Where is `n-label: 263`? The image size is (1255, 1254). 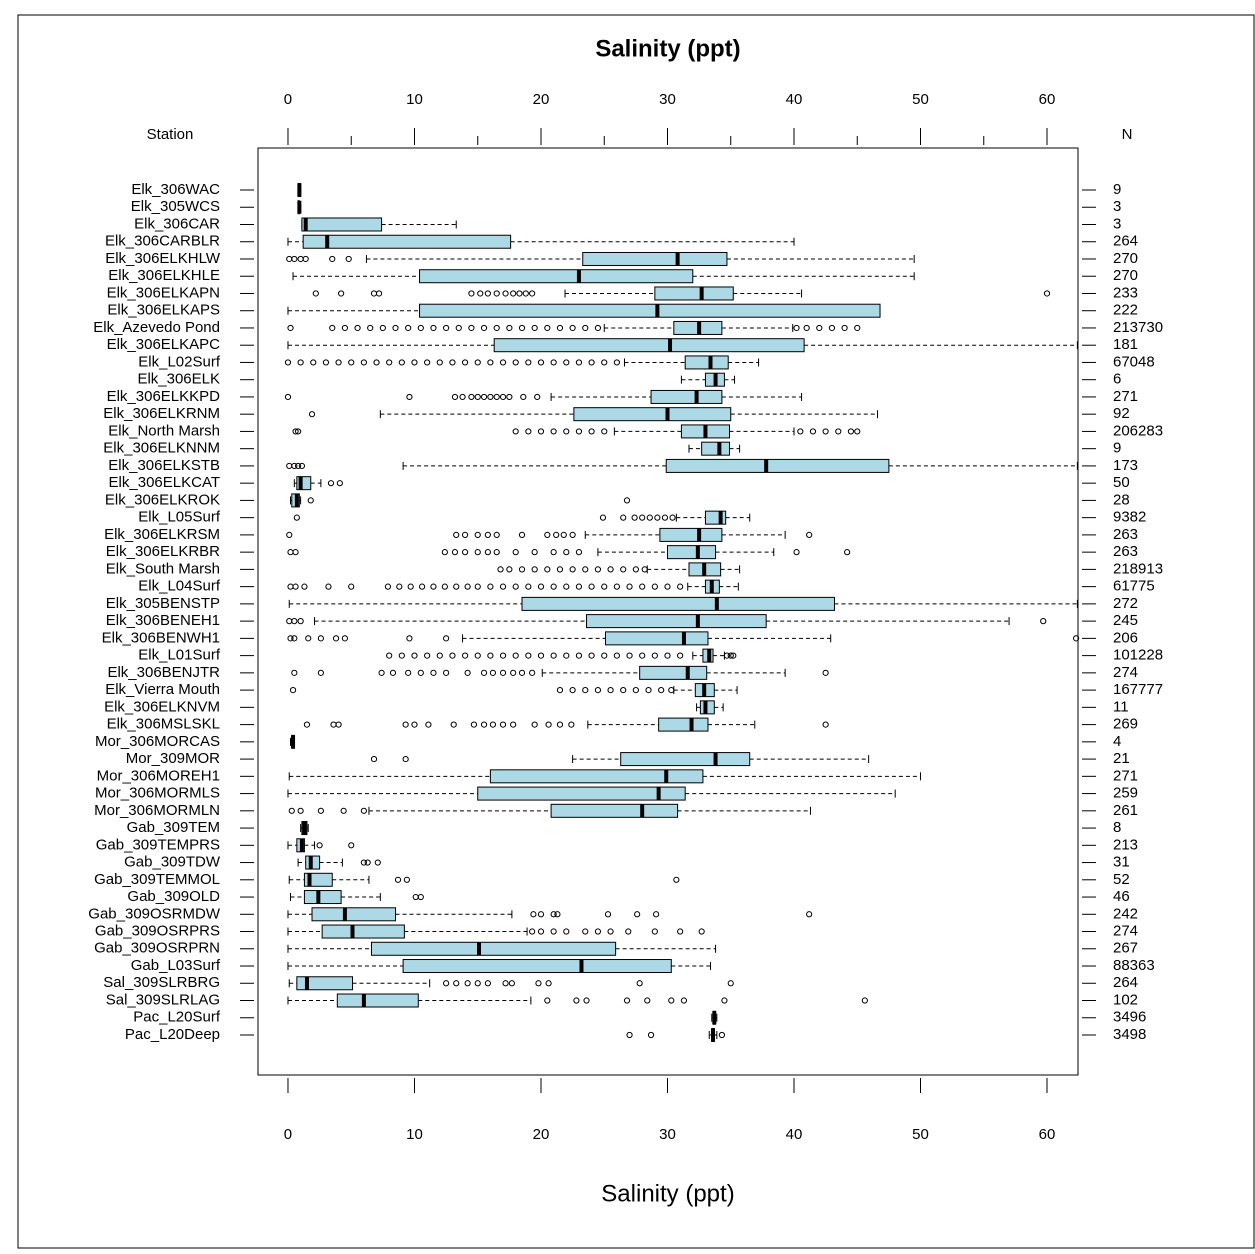 n-label: 263 is located at coordinates (1125, 551).